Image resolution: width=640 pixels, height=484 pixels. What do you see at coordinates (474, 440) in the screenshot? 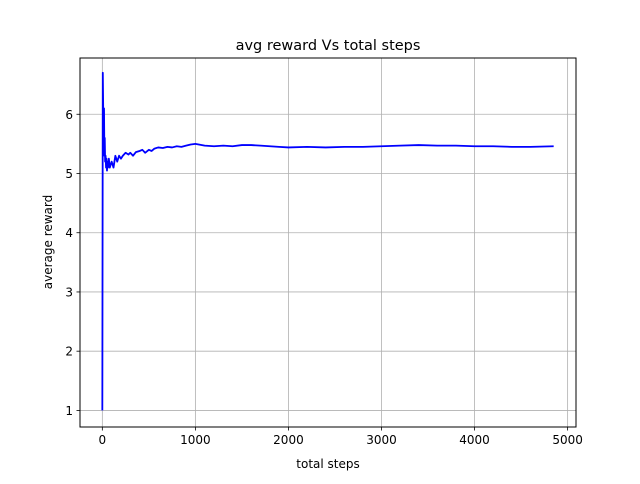
I see `x-tick-label: 4000` at bounding box center [474, 440].